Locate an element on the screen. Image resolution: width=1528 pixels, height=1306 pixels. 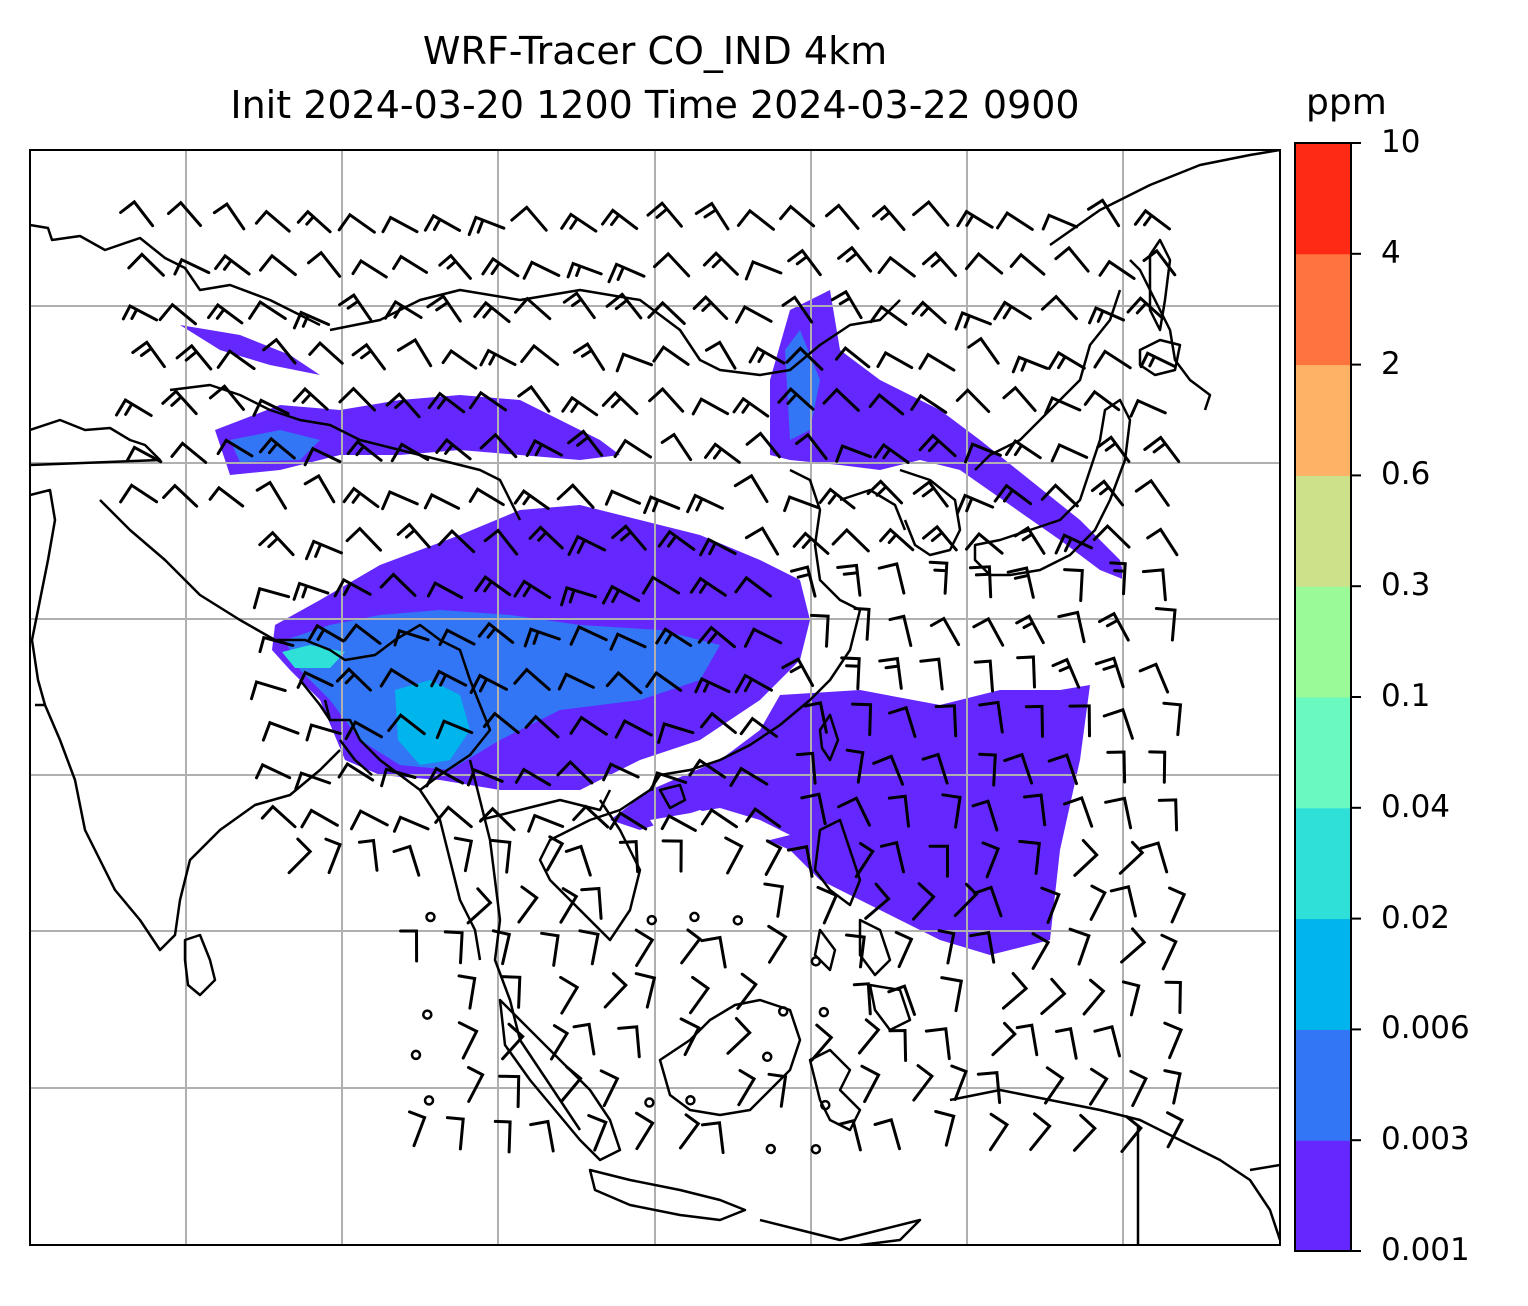
coast-japan is located at coordinates (1052, 487).